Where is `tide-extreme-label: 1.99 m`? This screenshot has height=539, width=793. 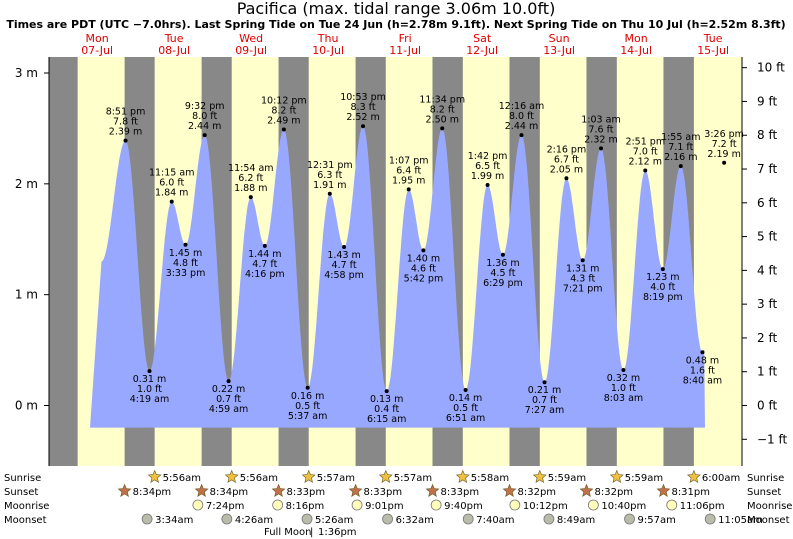
tide-extreme-label: 1.99 m is located at coordinates (487, 176).